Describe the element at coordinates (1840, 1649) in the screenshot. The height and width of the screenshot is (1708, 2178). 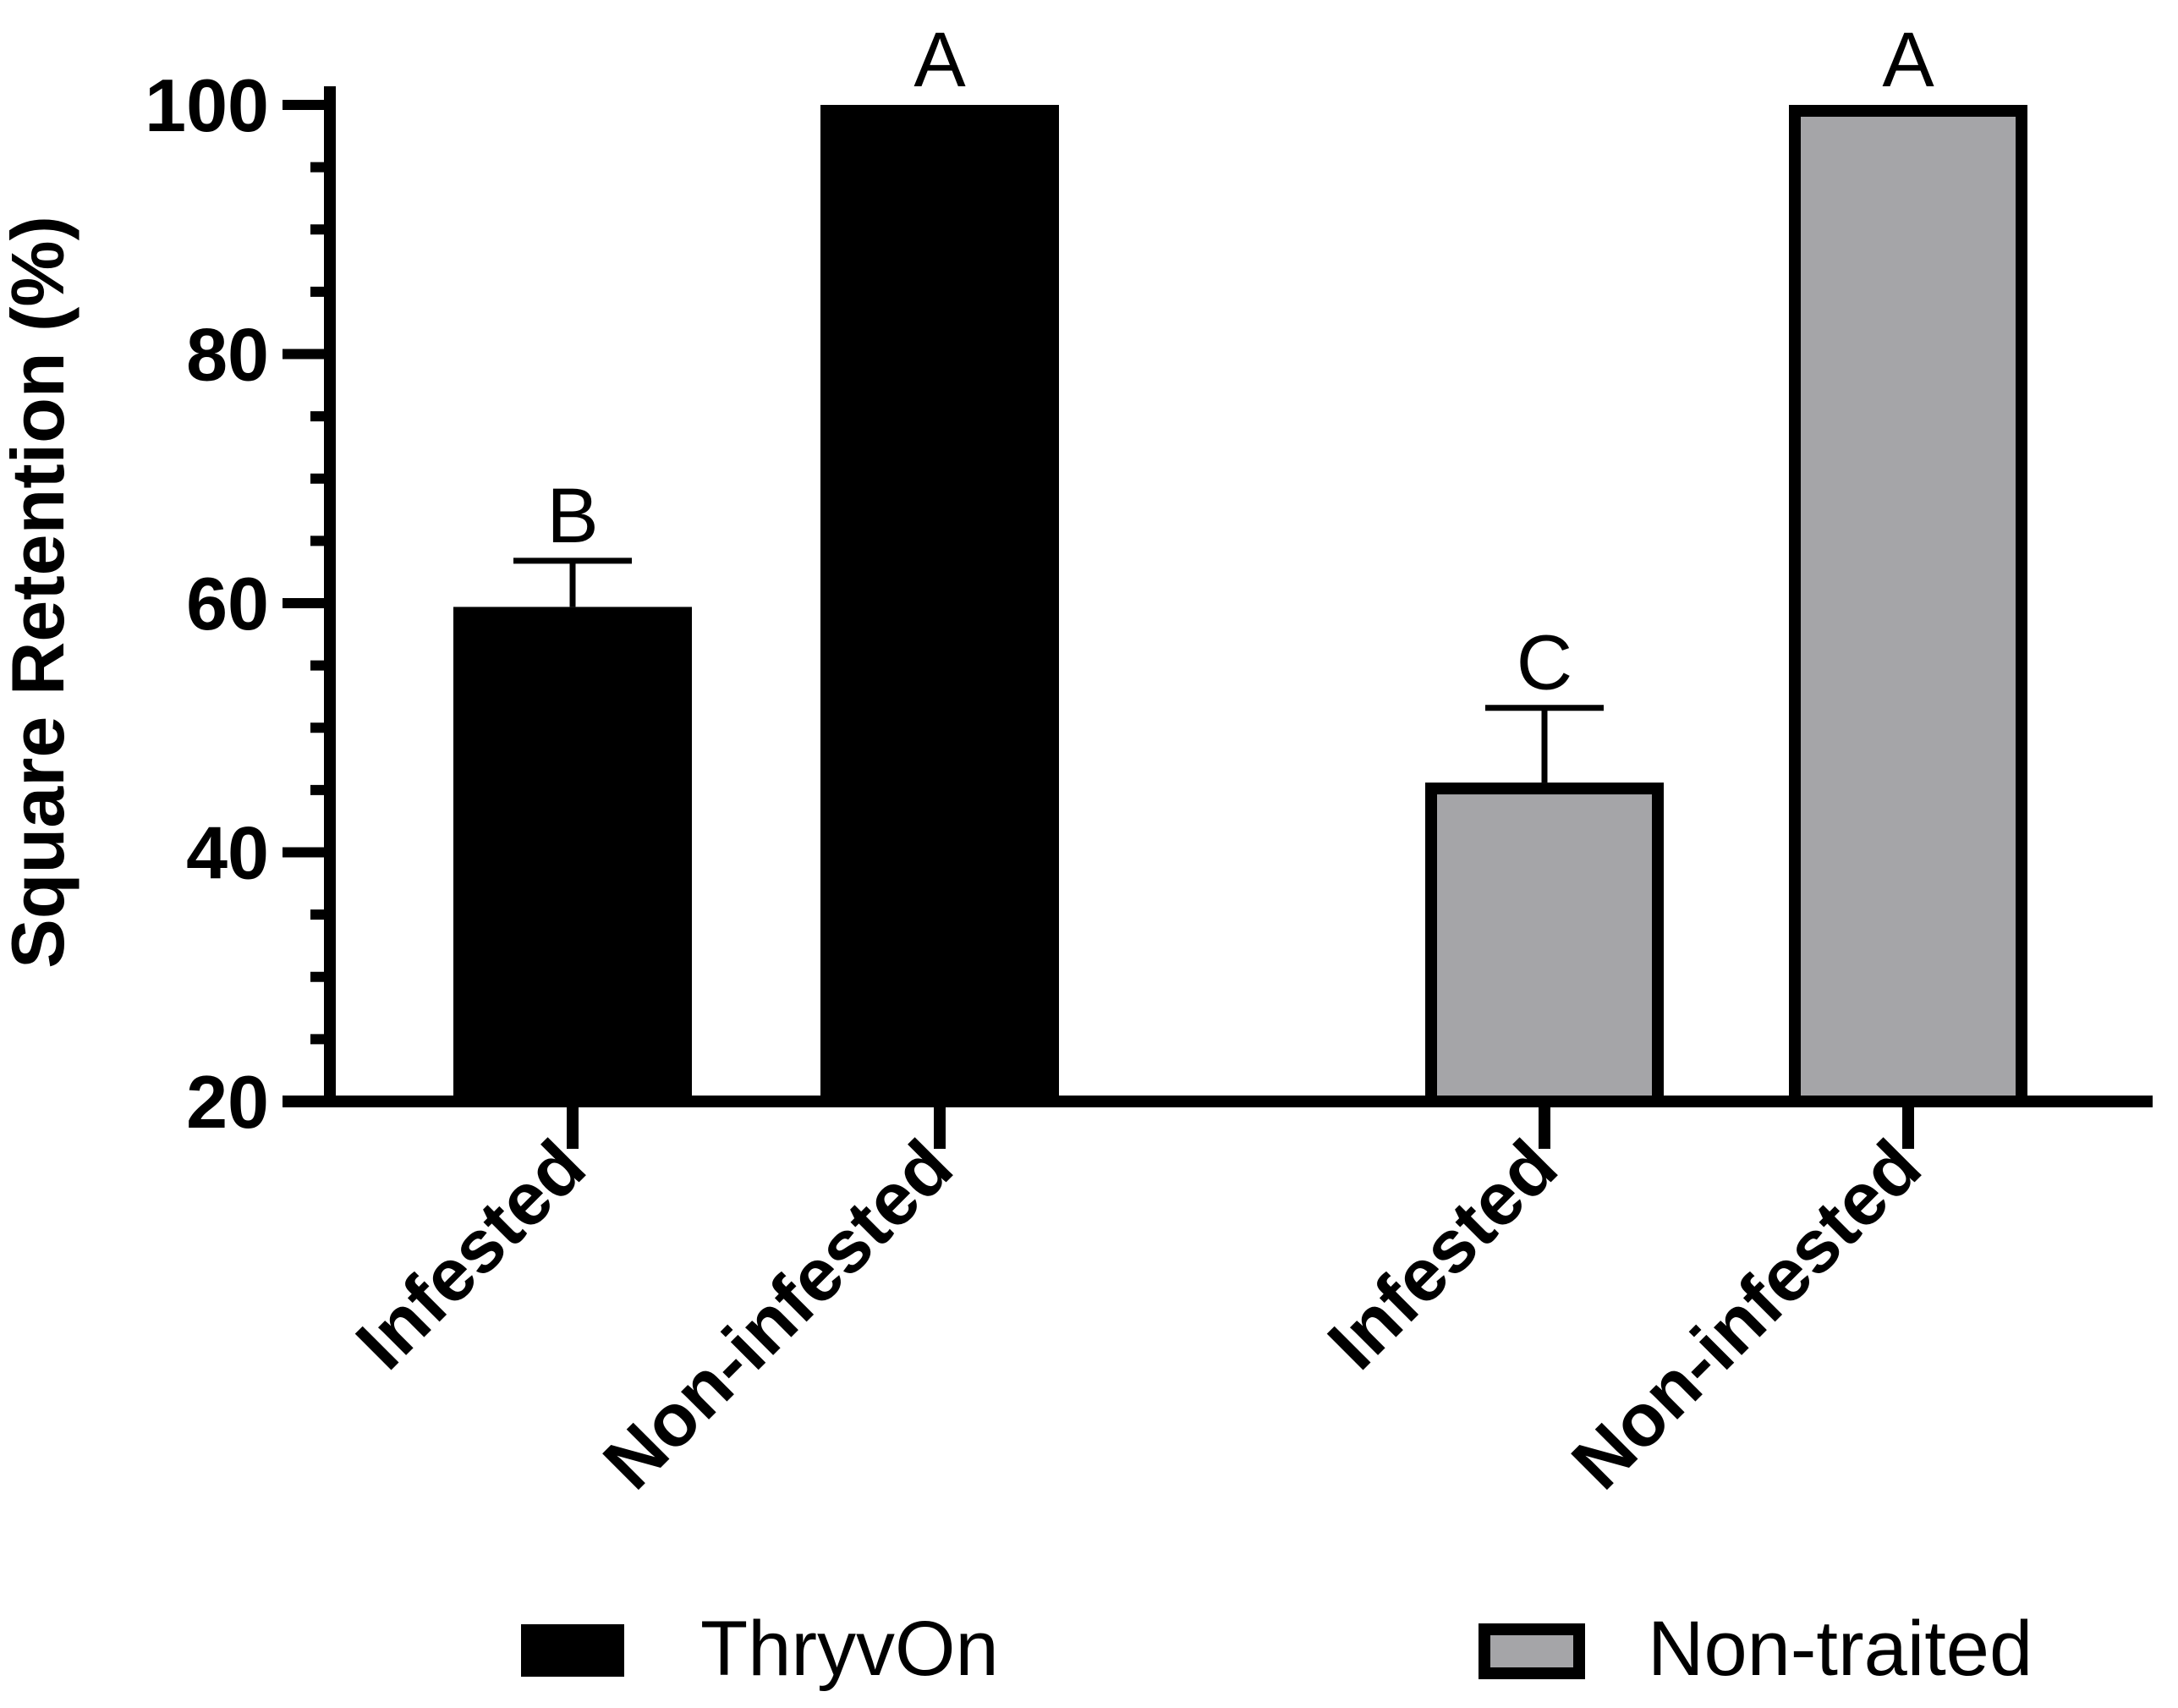
I see `legend-label-non-traited: Non-traited` at that location.